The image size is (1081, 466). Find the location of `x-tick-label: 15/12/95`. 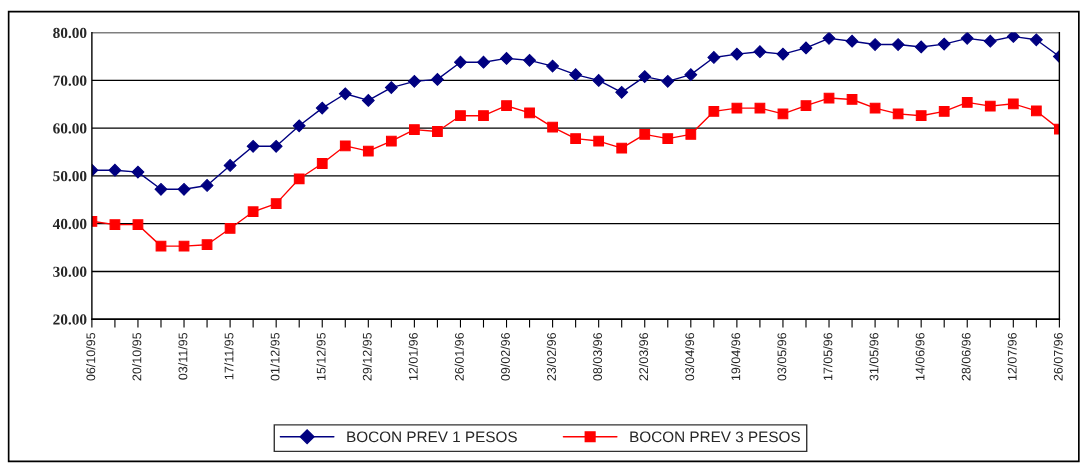

x-tick-label: 15/12/95 is located at coordinates (321, 356).